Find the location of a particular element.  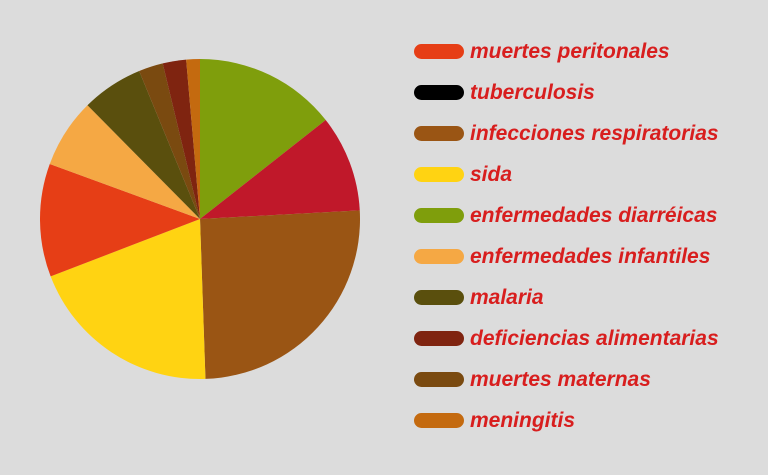

legend-label: malaria is located at coordinates (507, 297).